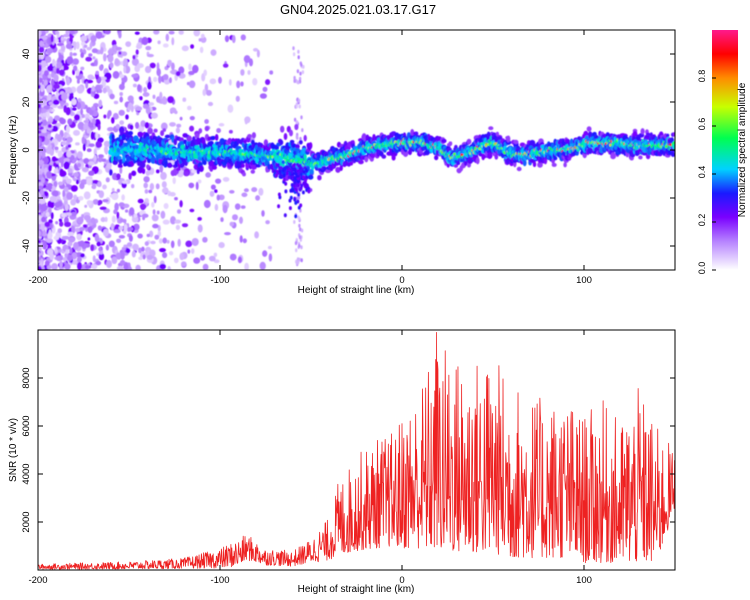 The image size is (750, 600). I want to click on y-tick-label: 6000, so click(26, 425).